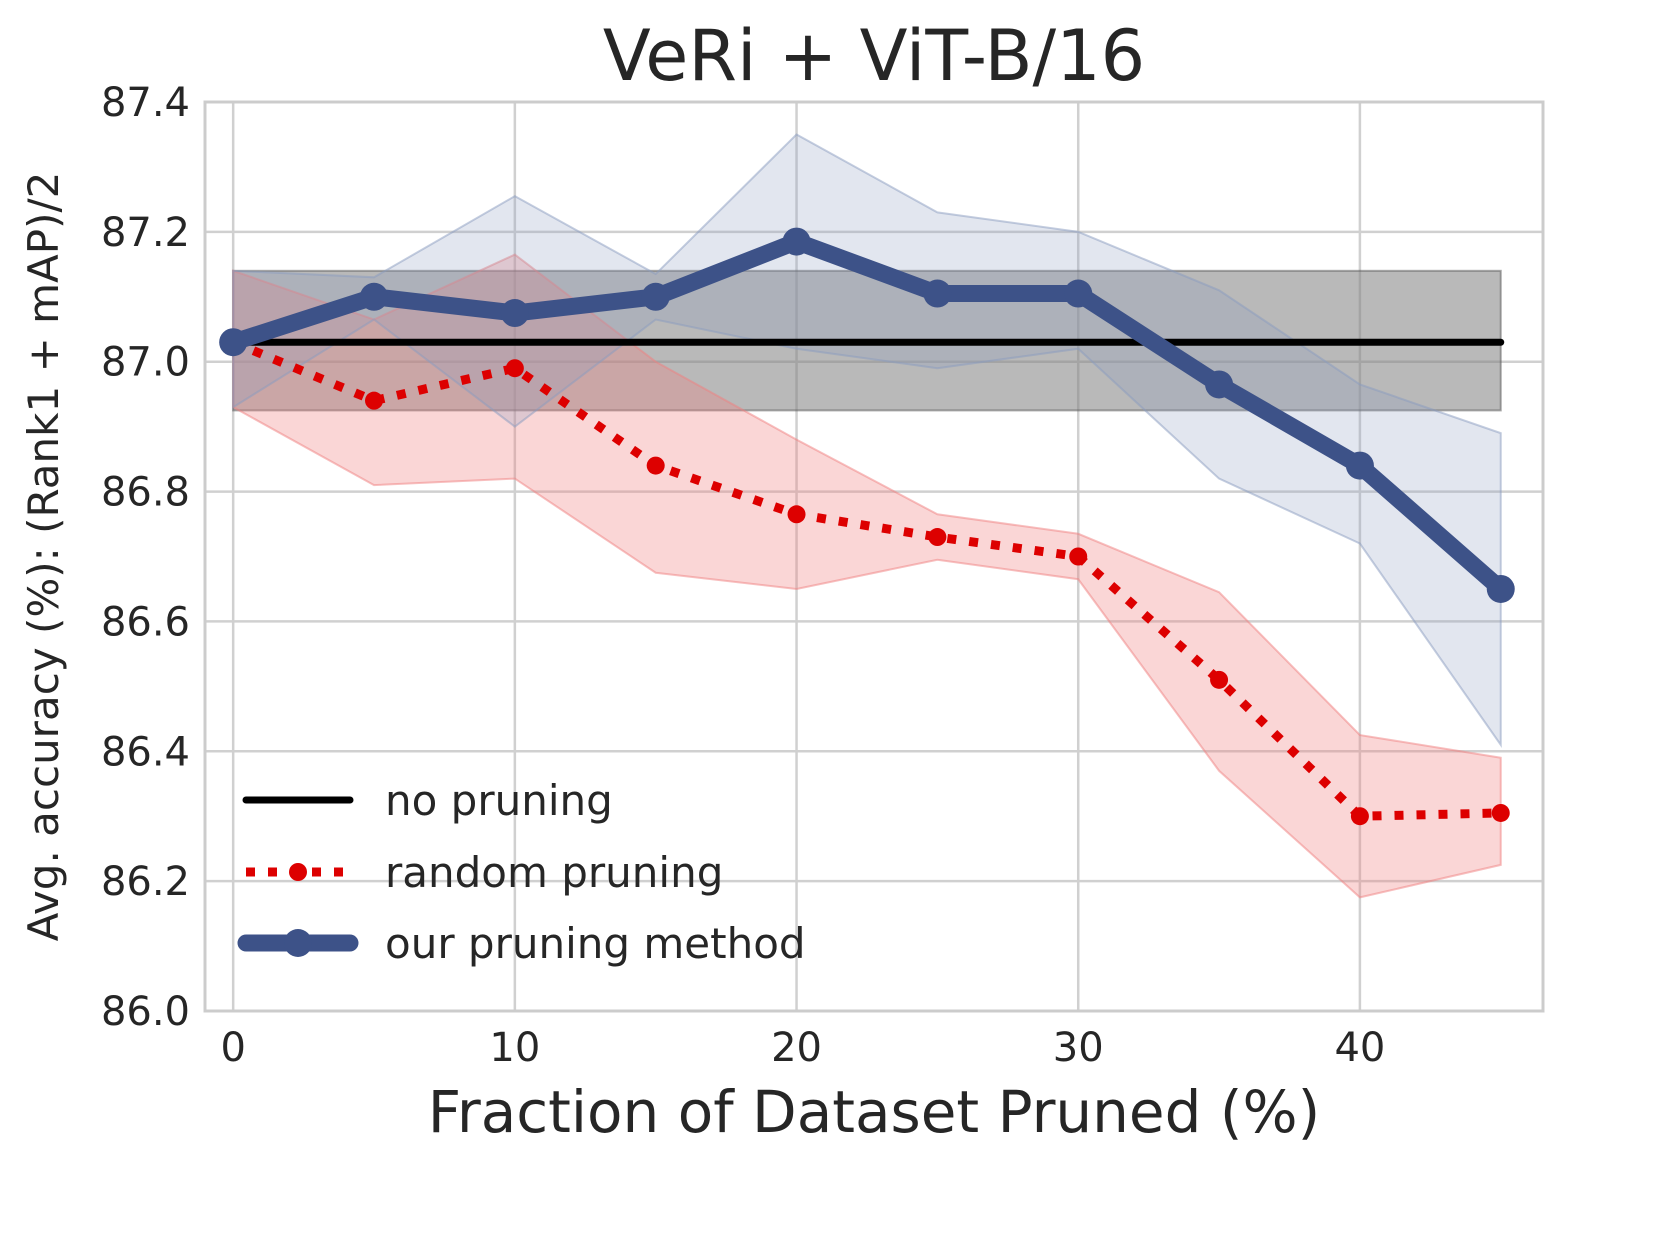  Describe the element at coordinates (298, 943) in the screenshot. I see `legend-marker-our-pruning-method` at that location.